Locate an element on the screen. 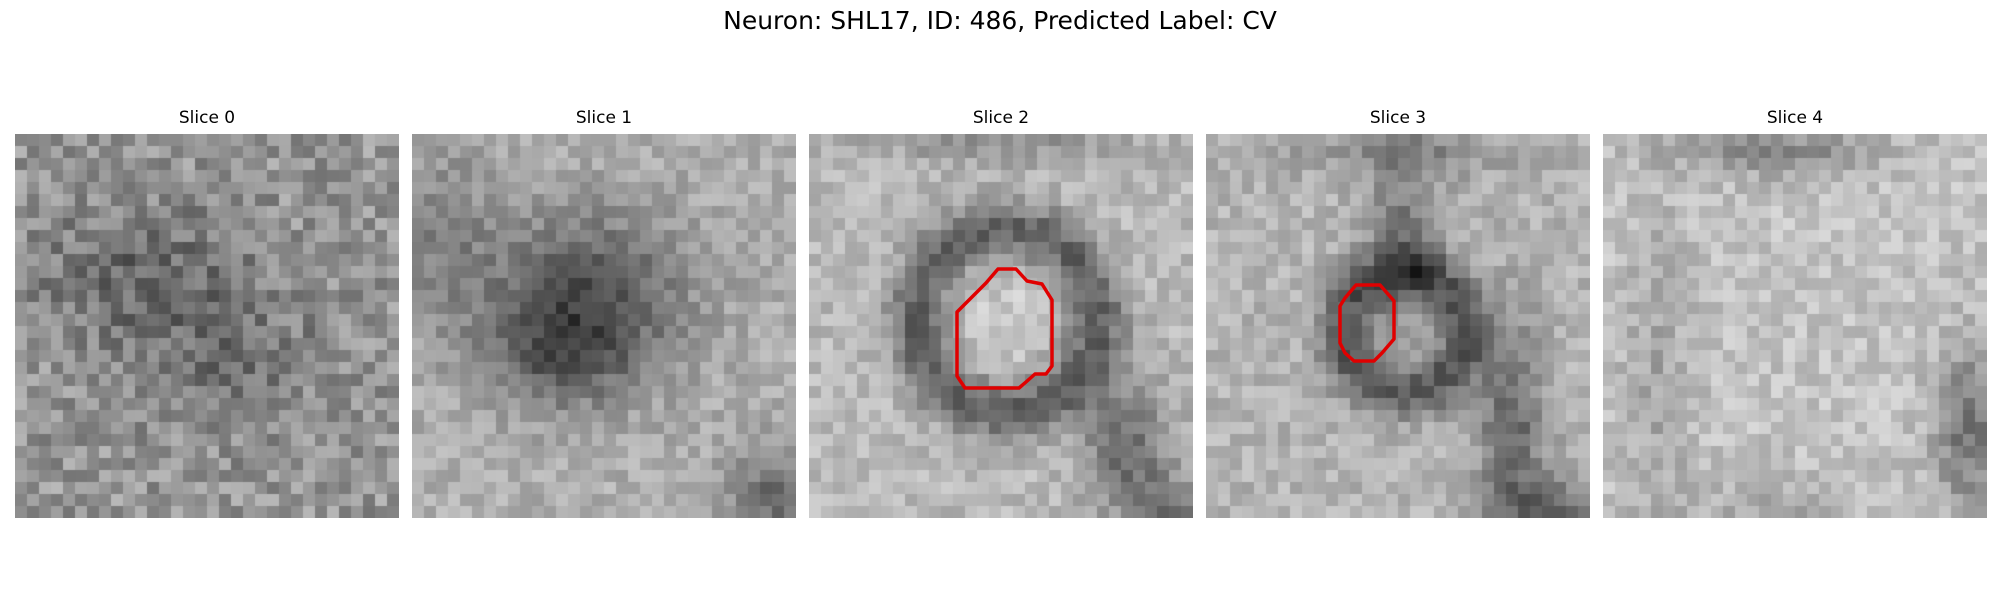  panel-title: Slice 4 is located at coordinates (1795, 118).